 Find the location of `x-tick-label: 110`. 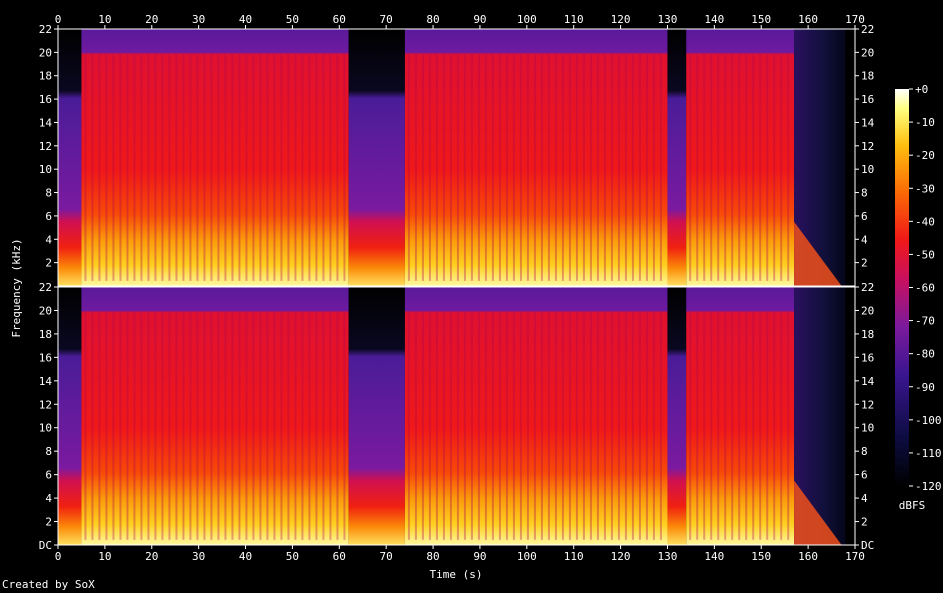

x-tick-label: 110 is located at coordinates (574, 556).